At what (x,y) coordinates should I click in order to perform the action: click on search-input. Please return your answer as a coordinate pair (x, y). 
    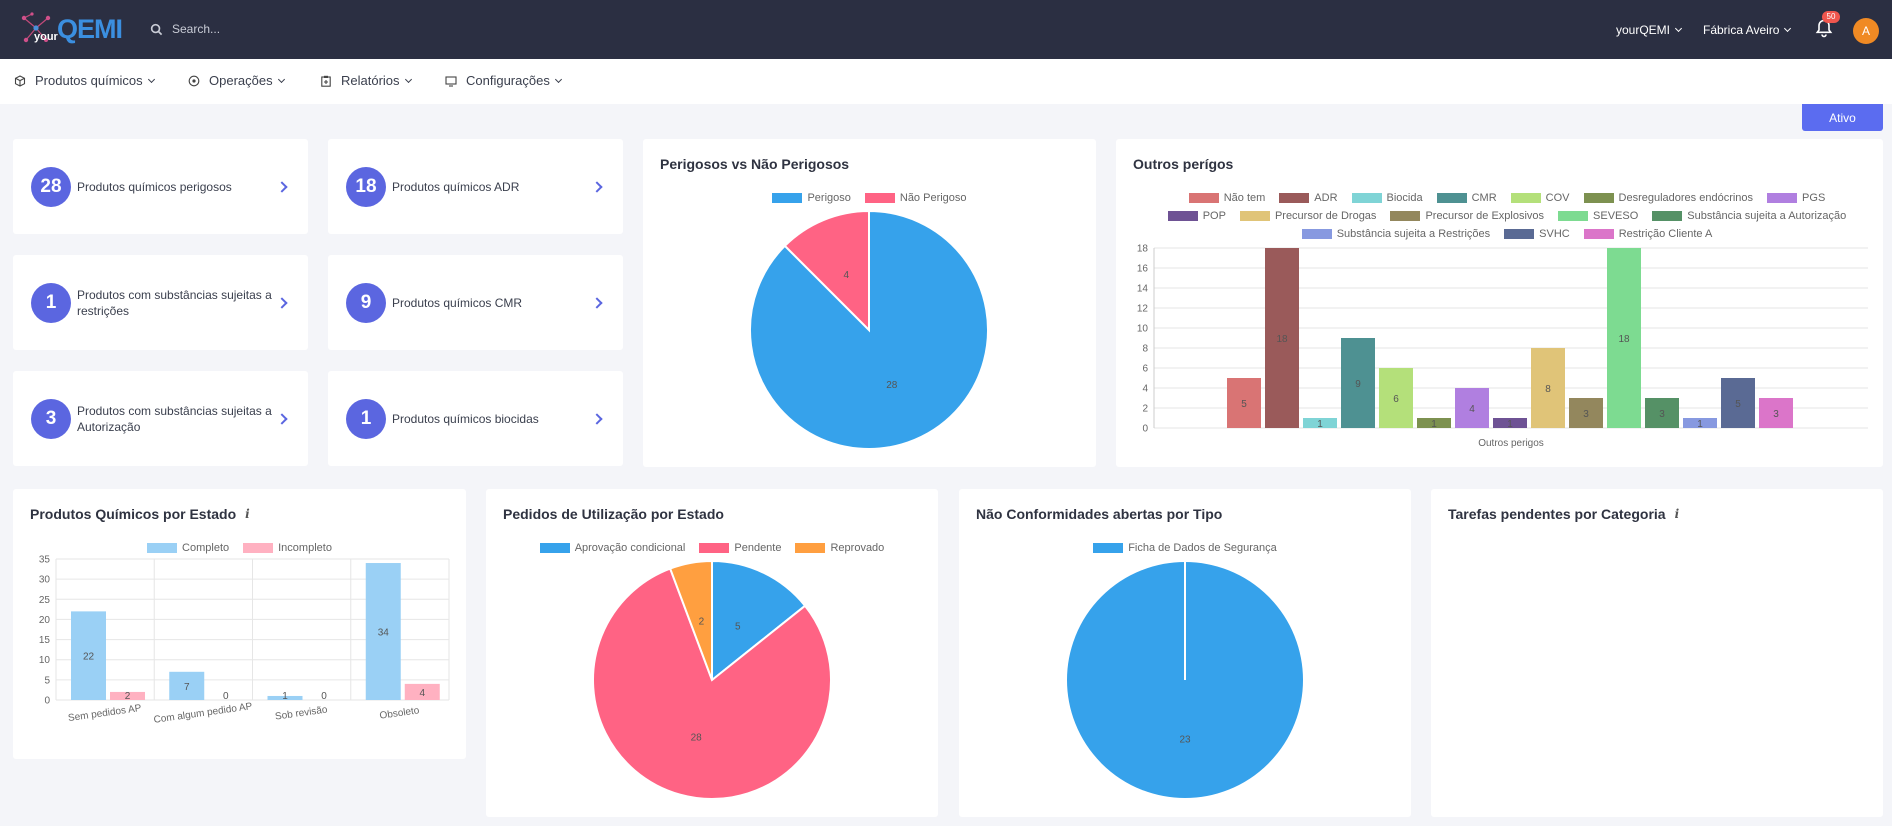
    Looking at the image, I should click on (282, 29).